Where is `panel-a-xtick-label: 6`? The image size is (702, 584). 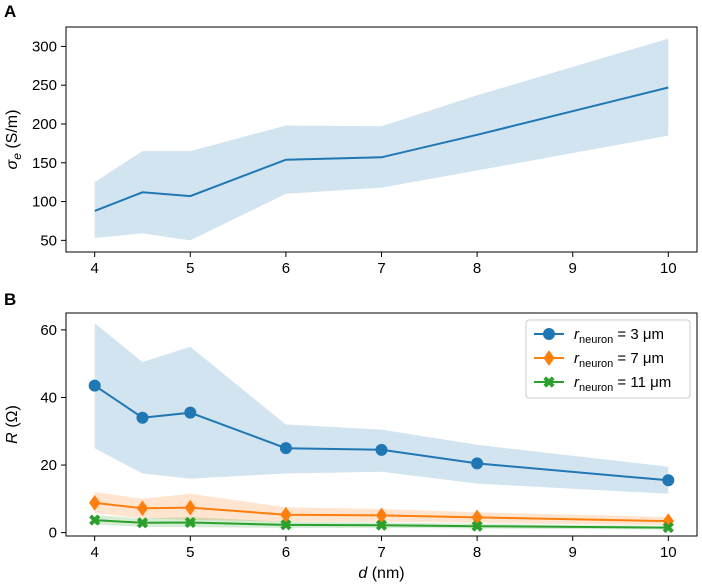
panel-a-xtick-label: 6 is located at coordinates (286, 268).